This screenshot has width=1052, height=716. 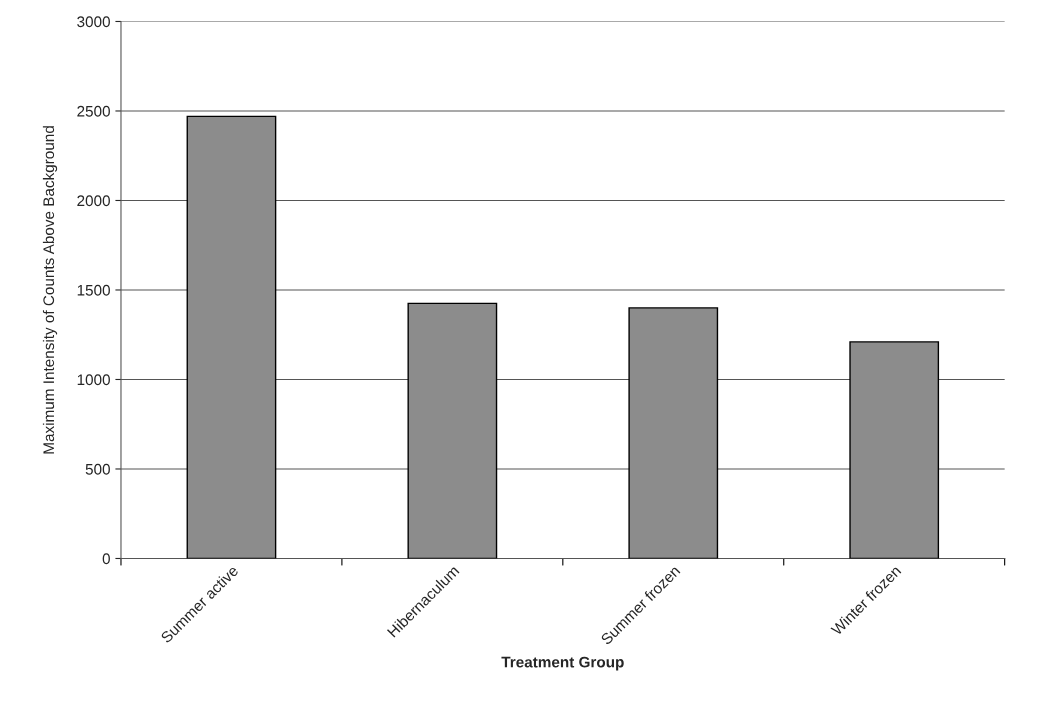 What do you see at coordinates (93, 111) in the screenshot?
I see `y-tick-label: 2500` at bounding box center [93, 111].